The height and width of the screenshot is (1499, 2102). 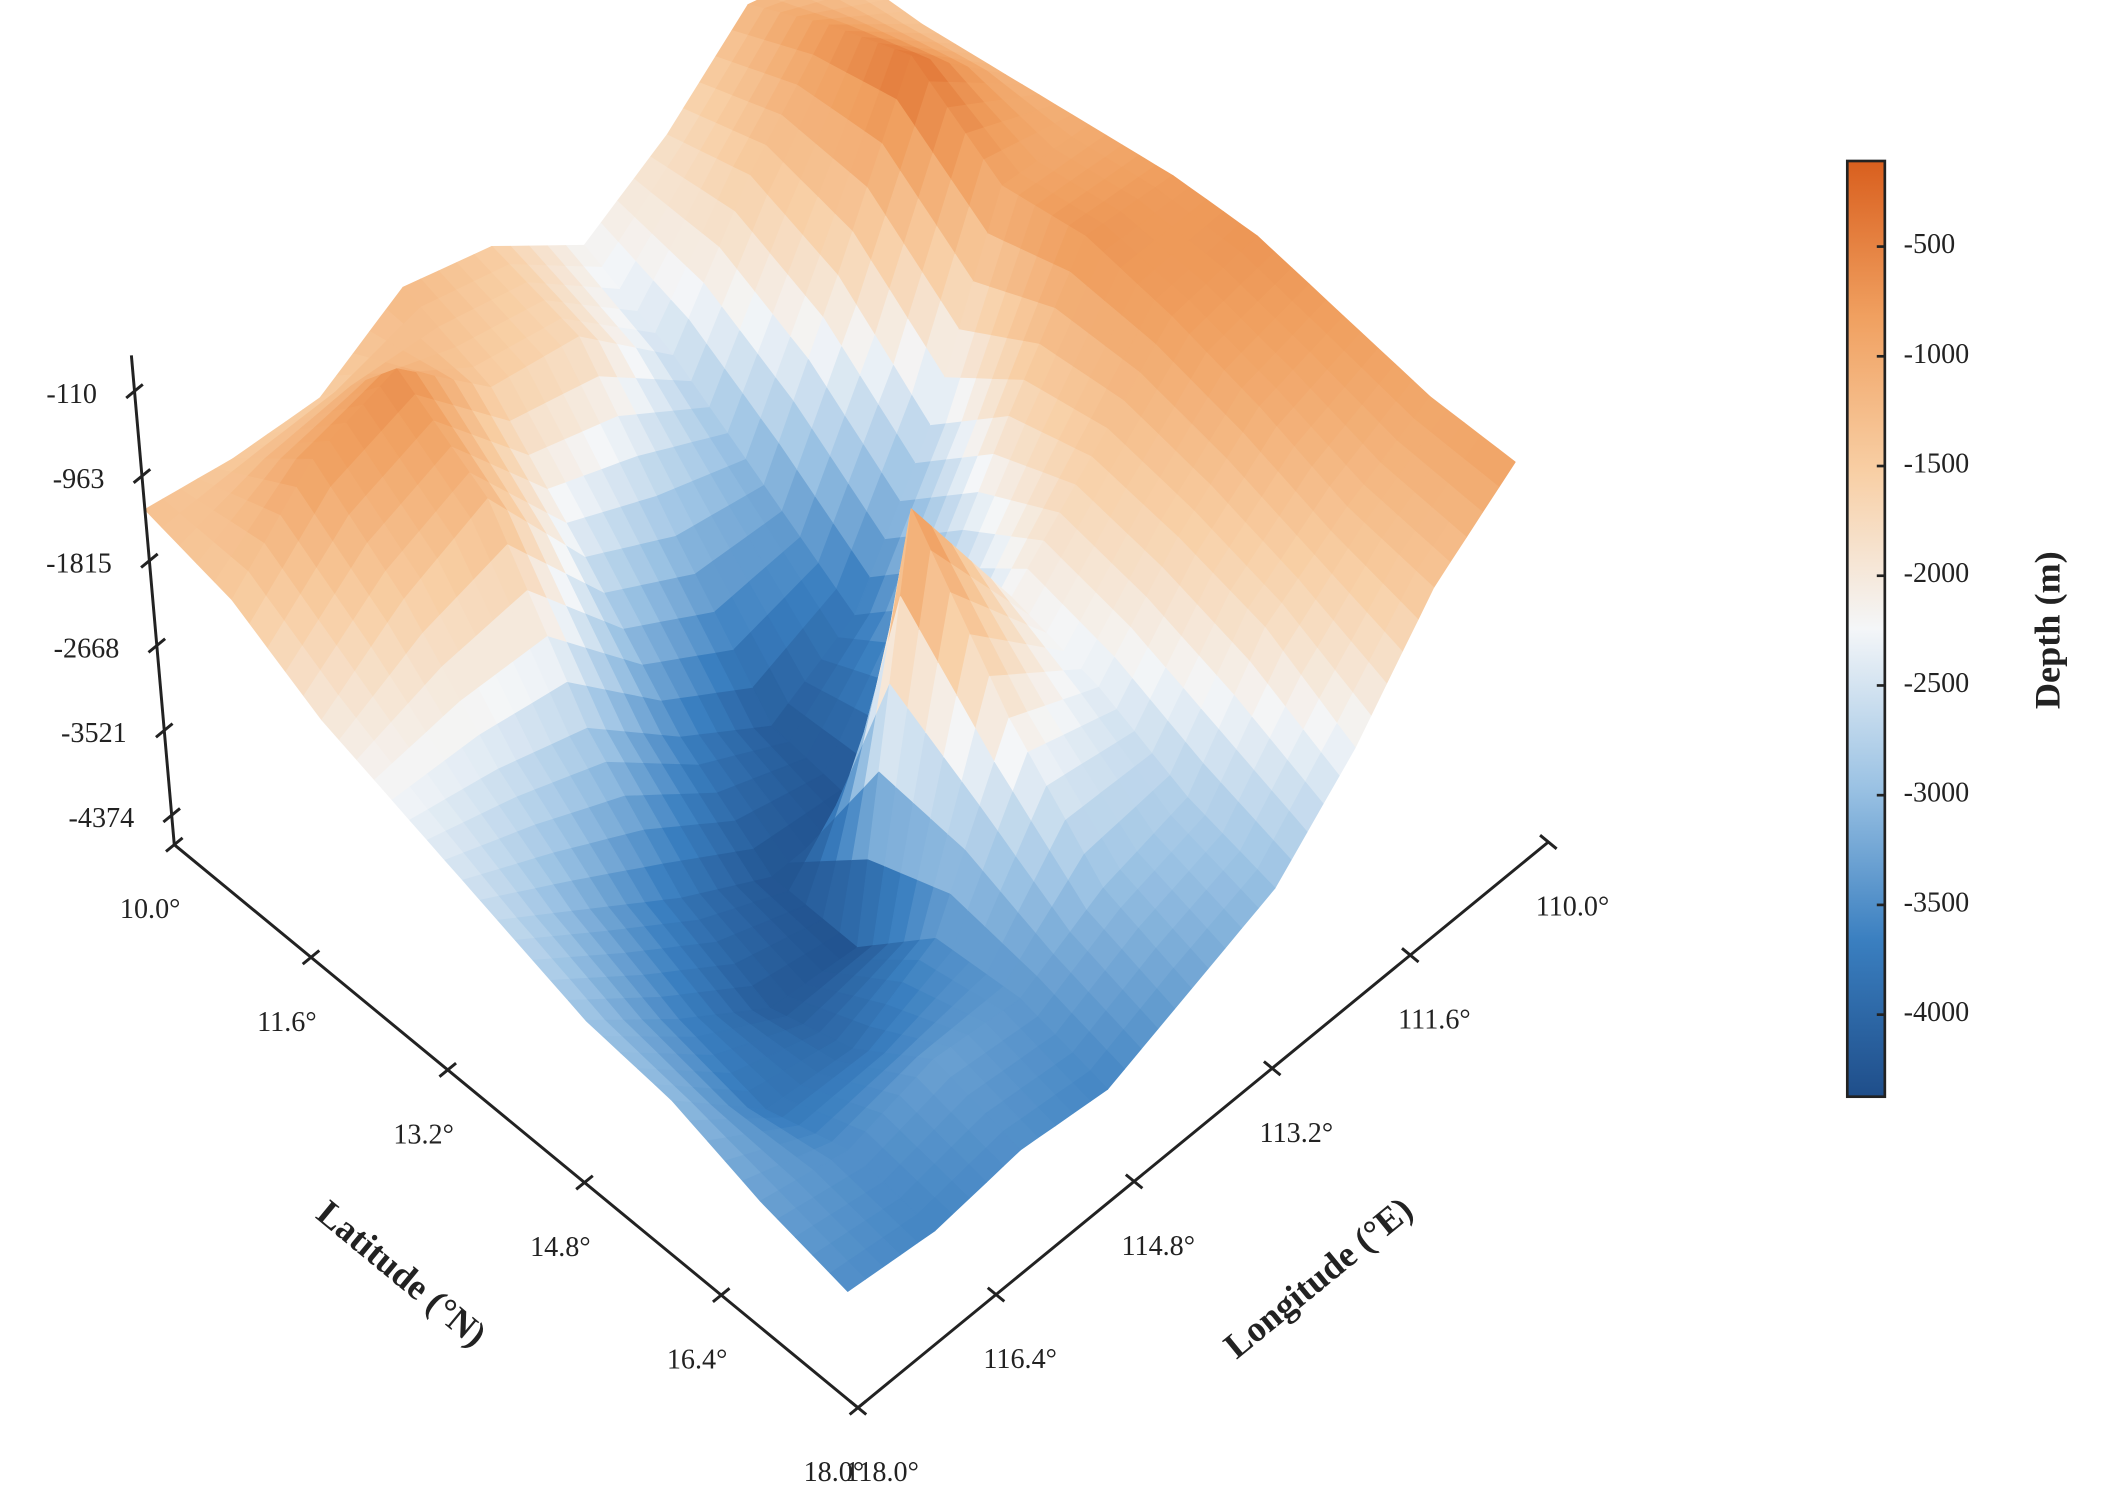 What do you see at coordinates (1937, 1012) in the screenshot?
I see `colorbar-tick-label: -4000` at bounding box center [1937, 1012].